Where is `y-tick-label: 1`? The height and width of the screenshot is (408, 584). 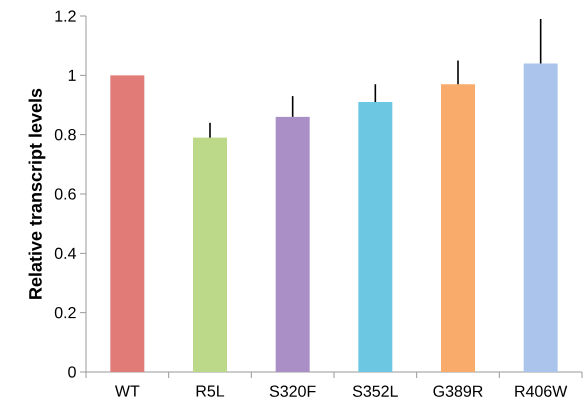
y-tick-label: 1 is located at coordinates (72, 75).